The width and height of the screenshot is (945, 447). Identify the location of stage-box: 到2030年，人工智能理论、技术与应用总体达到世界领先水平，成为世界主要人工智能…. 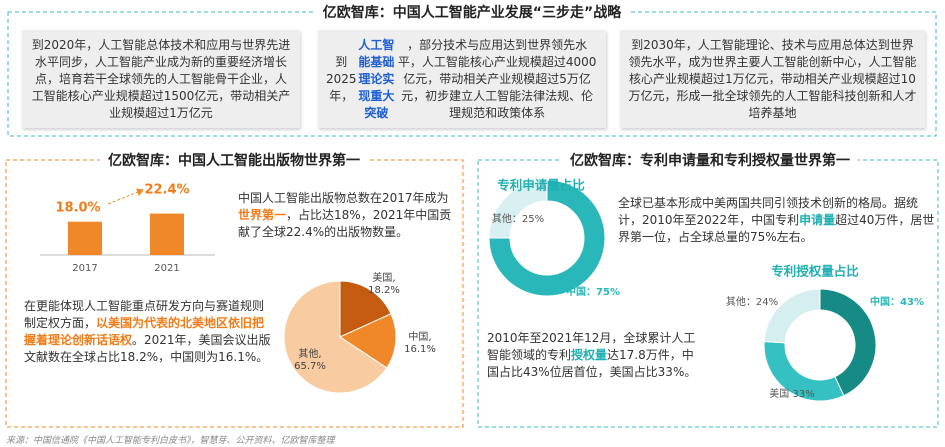
(772, 79).